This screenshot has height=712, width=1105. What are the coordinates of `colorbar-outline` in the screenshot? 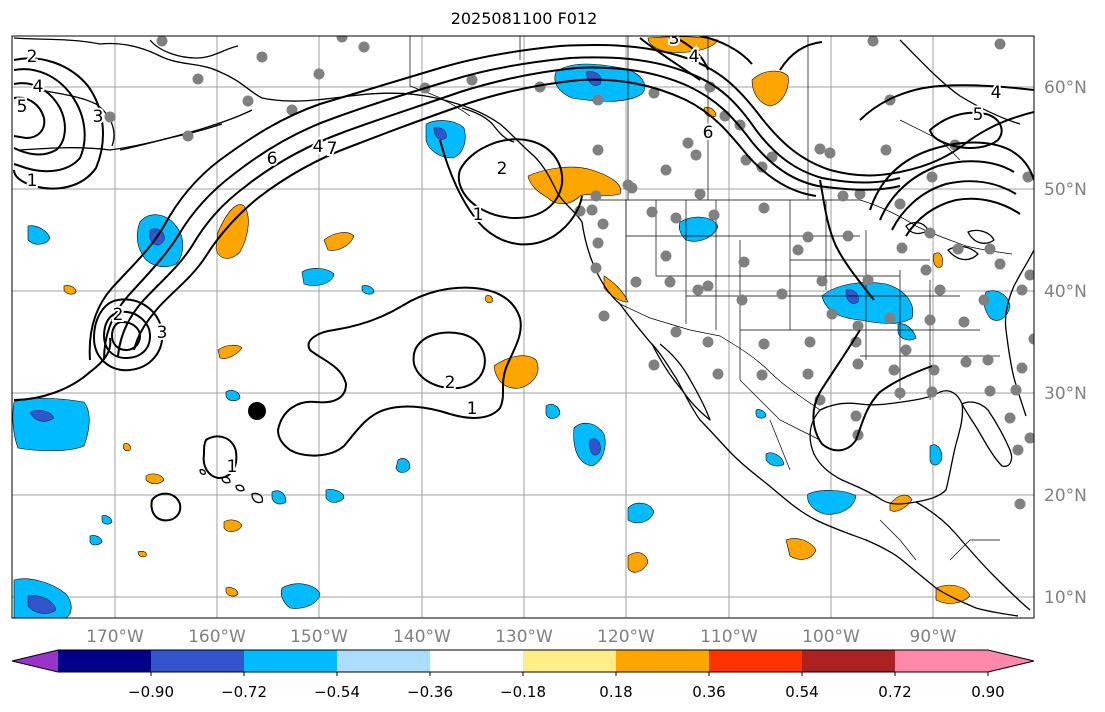 It's located at (523, 661).